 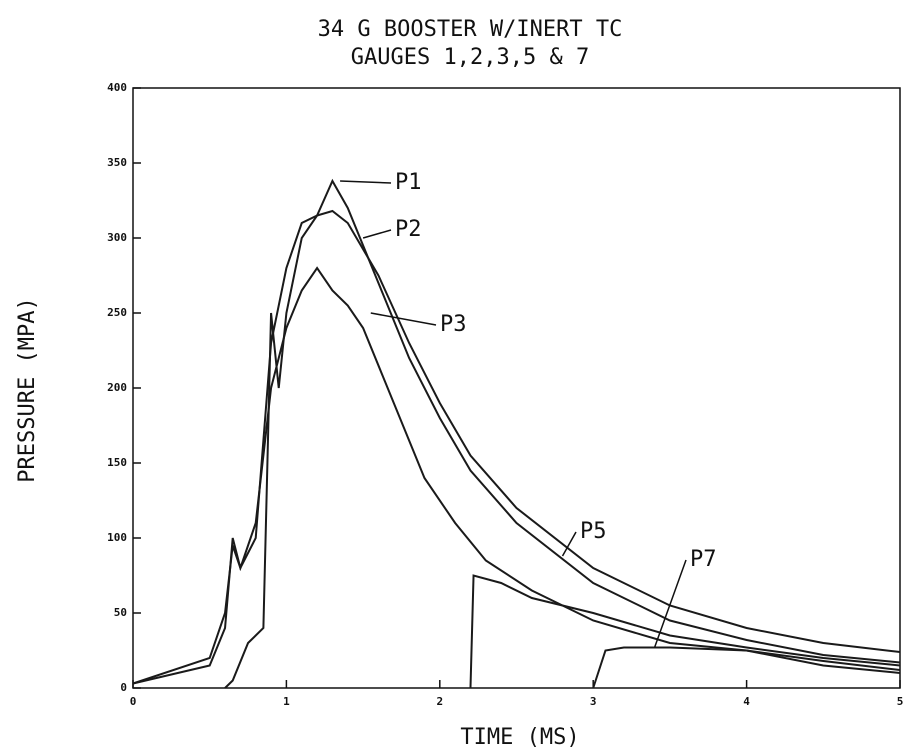 I want to click on series-label: P2, so click(x=408, y=229).